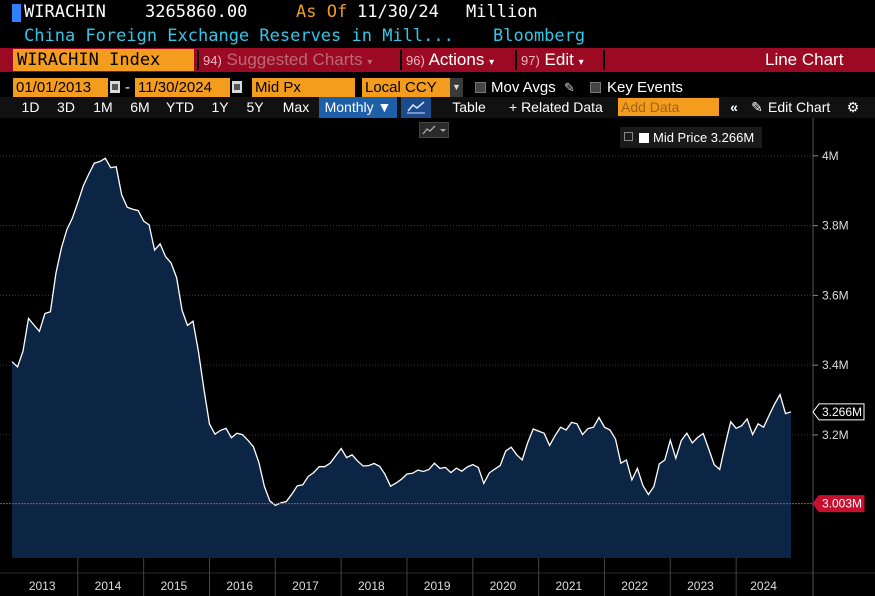 This screenshot has height=596, width=875. I want to click on currency-select: Local CCY, so click(406, 87).